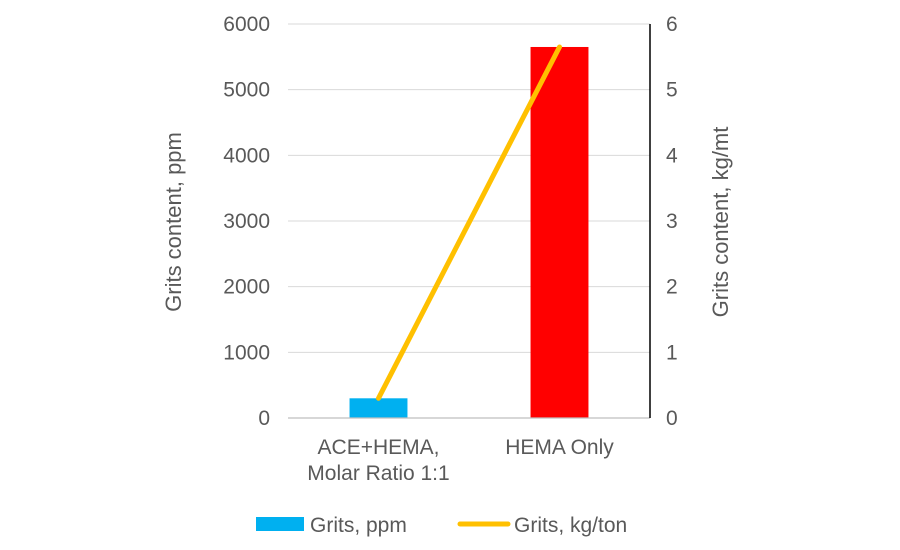 Image resolution: width=900 pixels, height=550 pixels. I want to click on y2-tick-label: 1, so click(672, 352).